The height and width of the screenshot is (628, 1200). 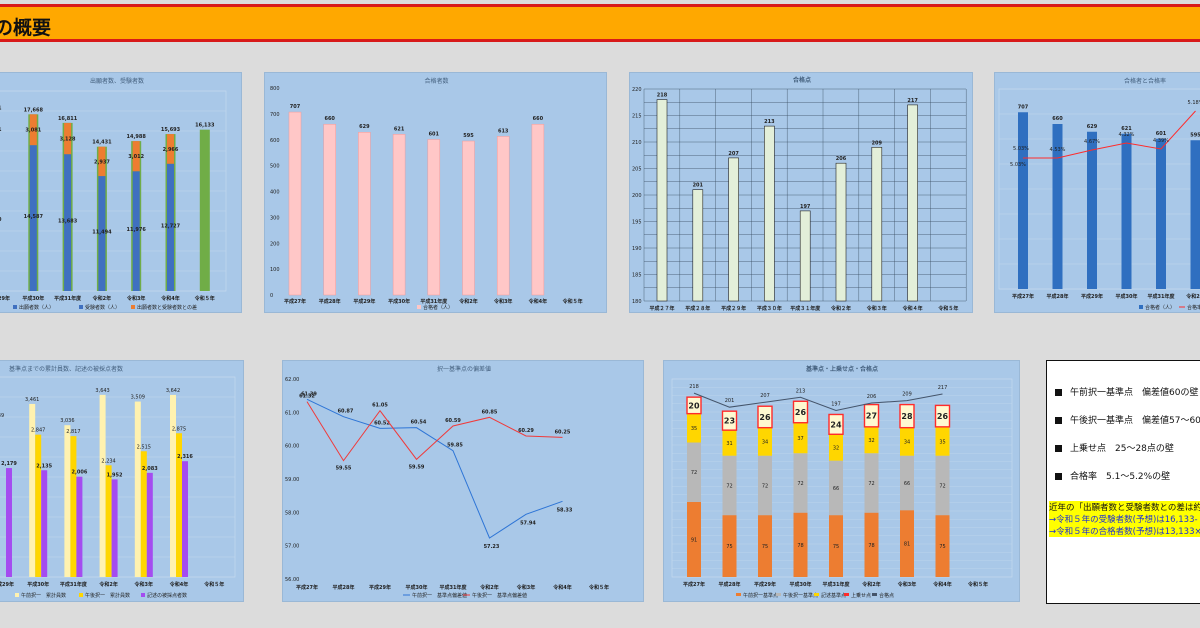 What do you see at coordinates (1124, 519) in the screenshot?
I see `highlight-line-2: →令和５年の受験者数(予想)は16,133-` at bounding box center [1124, 519].